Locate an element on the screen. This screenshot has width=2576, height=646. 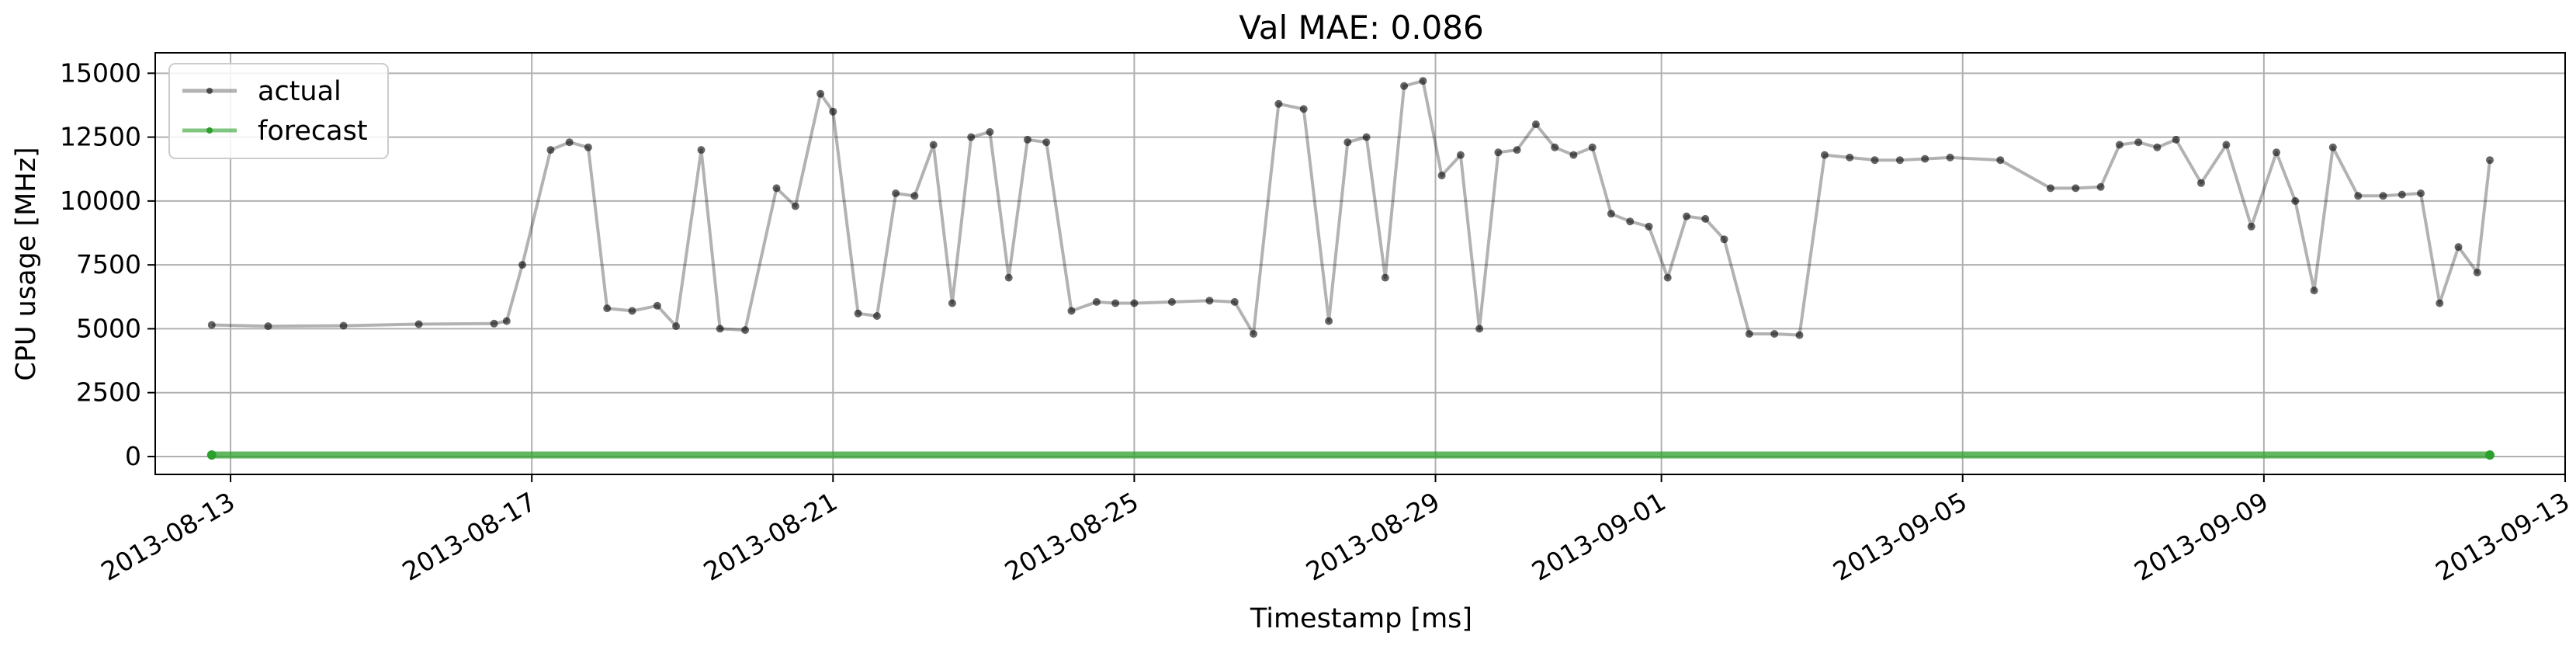
legend: actual forecast is located at coordinates (278, 111).